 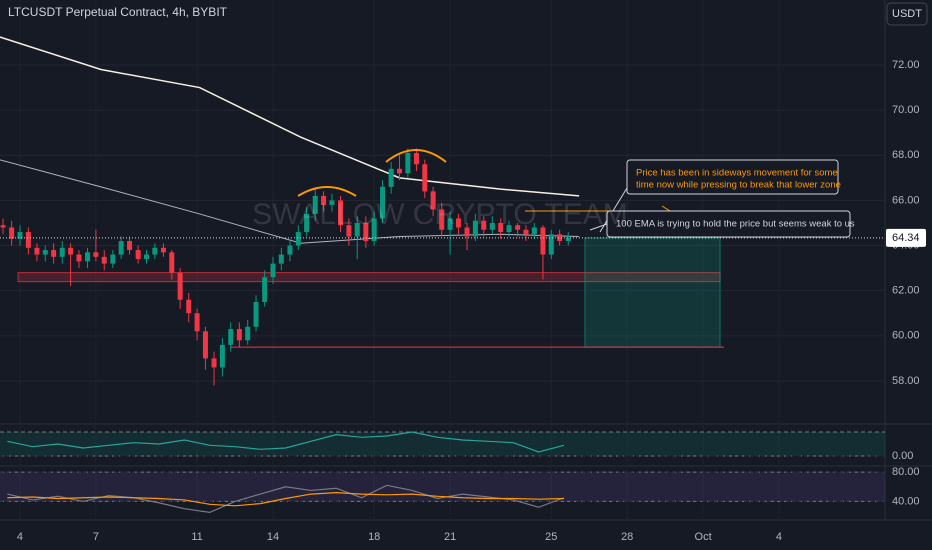 I want to click on zone, so click(x=652, y=292).